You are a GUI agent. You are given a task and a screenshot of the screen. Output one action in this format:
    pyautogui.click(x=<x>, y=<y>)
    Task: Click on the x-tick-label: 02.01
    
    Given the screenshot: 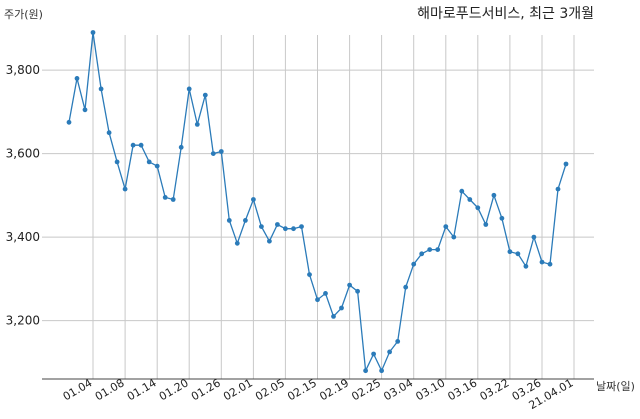 What is the action you would take?
    pyautogui.click(x=238, y=389)
    